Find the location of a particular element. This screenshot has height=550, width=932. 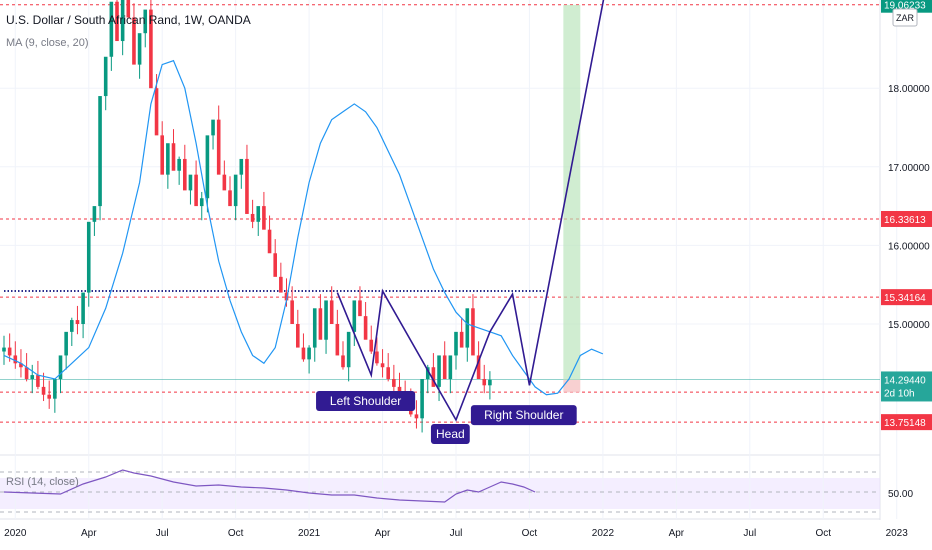

current-price-badge-box is located at coordinates (906, 386).